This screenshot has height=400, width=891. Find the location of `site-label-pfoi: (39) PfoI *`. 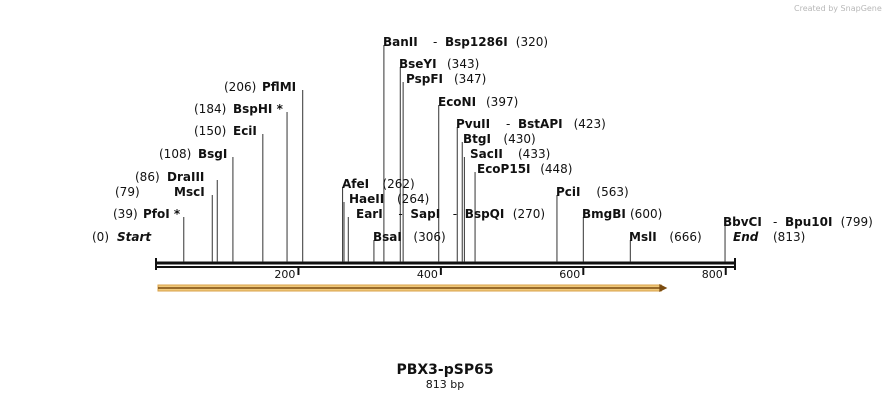

site-label-pfoi: (39) PfoI * is located at coordinates (147, 214).